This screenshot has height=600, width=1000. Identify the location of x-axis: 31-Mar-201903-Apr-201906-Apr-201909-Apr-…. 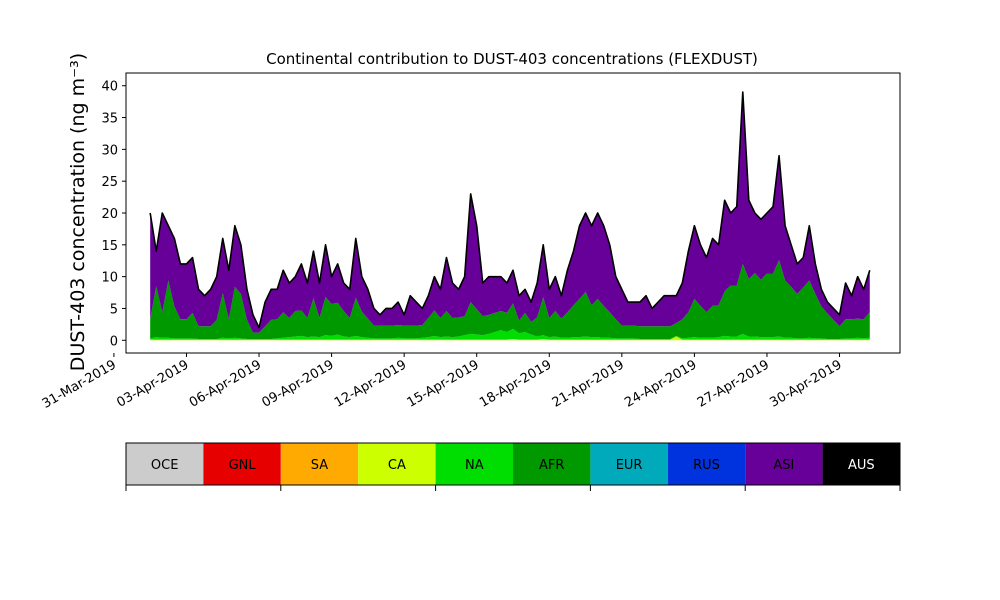
(442, 382).